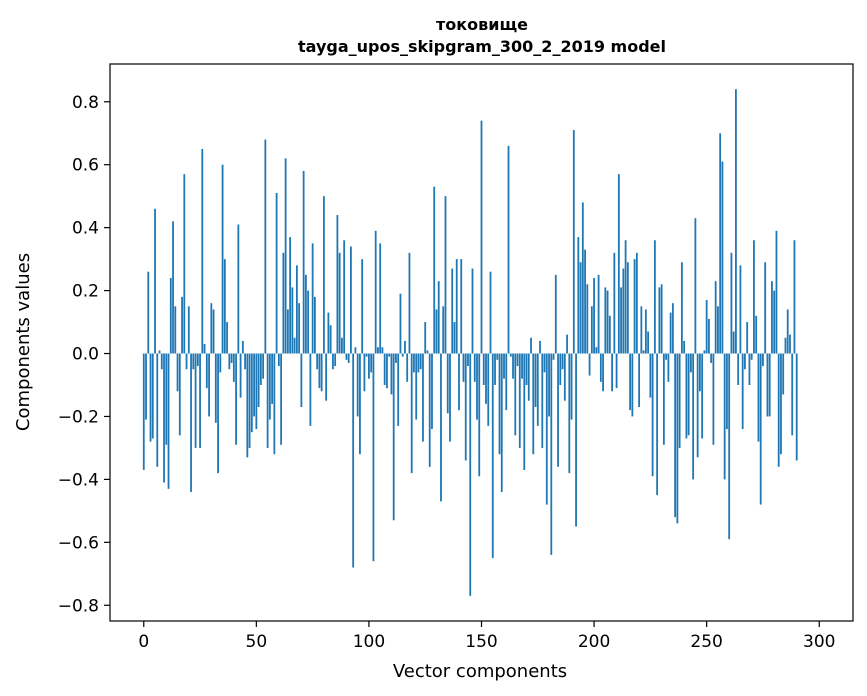 Image resolution: width=867 pixels, height=696 pixels. What do you see at coordinates (85, 355) in the screenshot?
I see `y-tick-label: 0.0` at bounding box center [85, 355].